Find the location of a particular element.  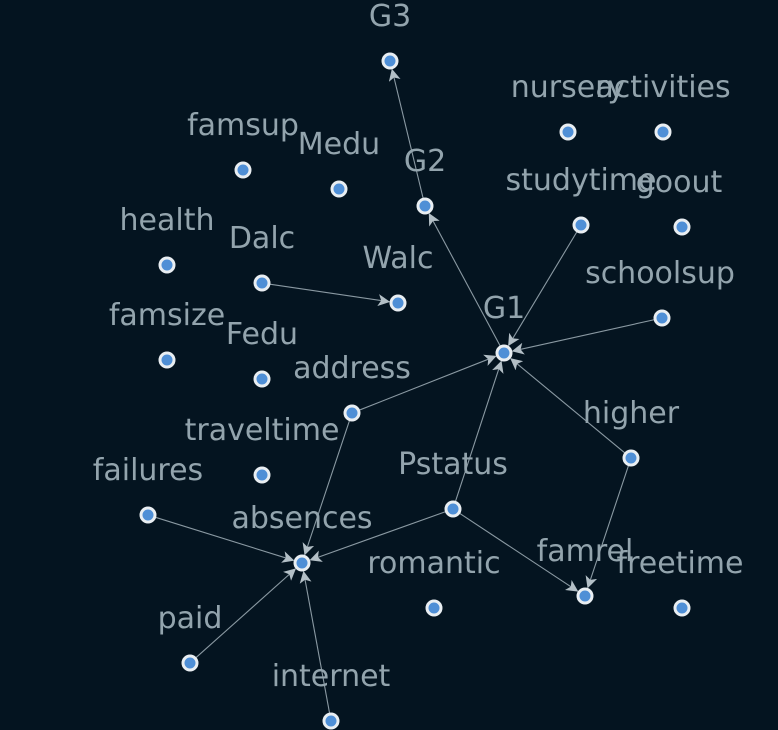

edge-g2-to-g3 is located at coordinates (406, 134).